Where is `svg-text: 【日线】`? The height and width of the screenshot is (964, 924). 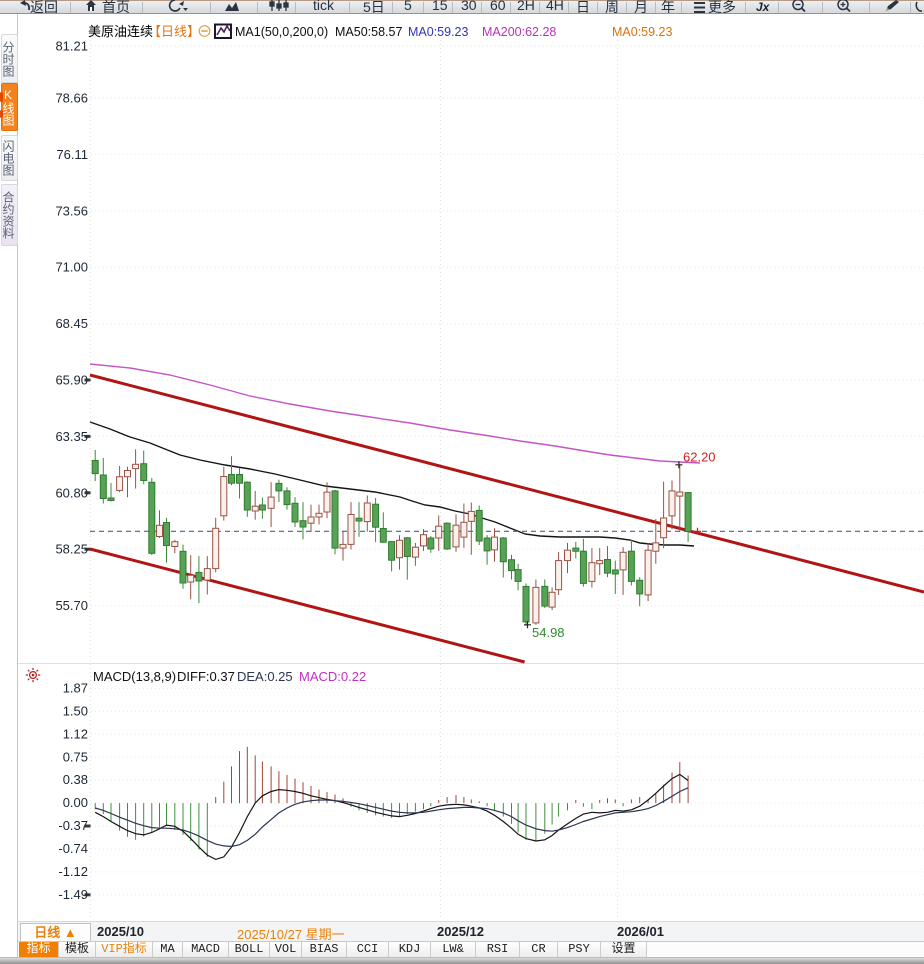
svg-text: 【日线】 is located at coordinates (174, 31).